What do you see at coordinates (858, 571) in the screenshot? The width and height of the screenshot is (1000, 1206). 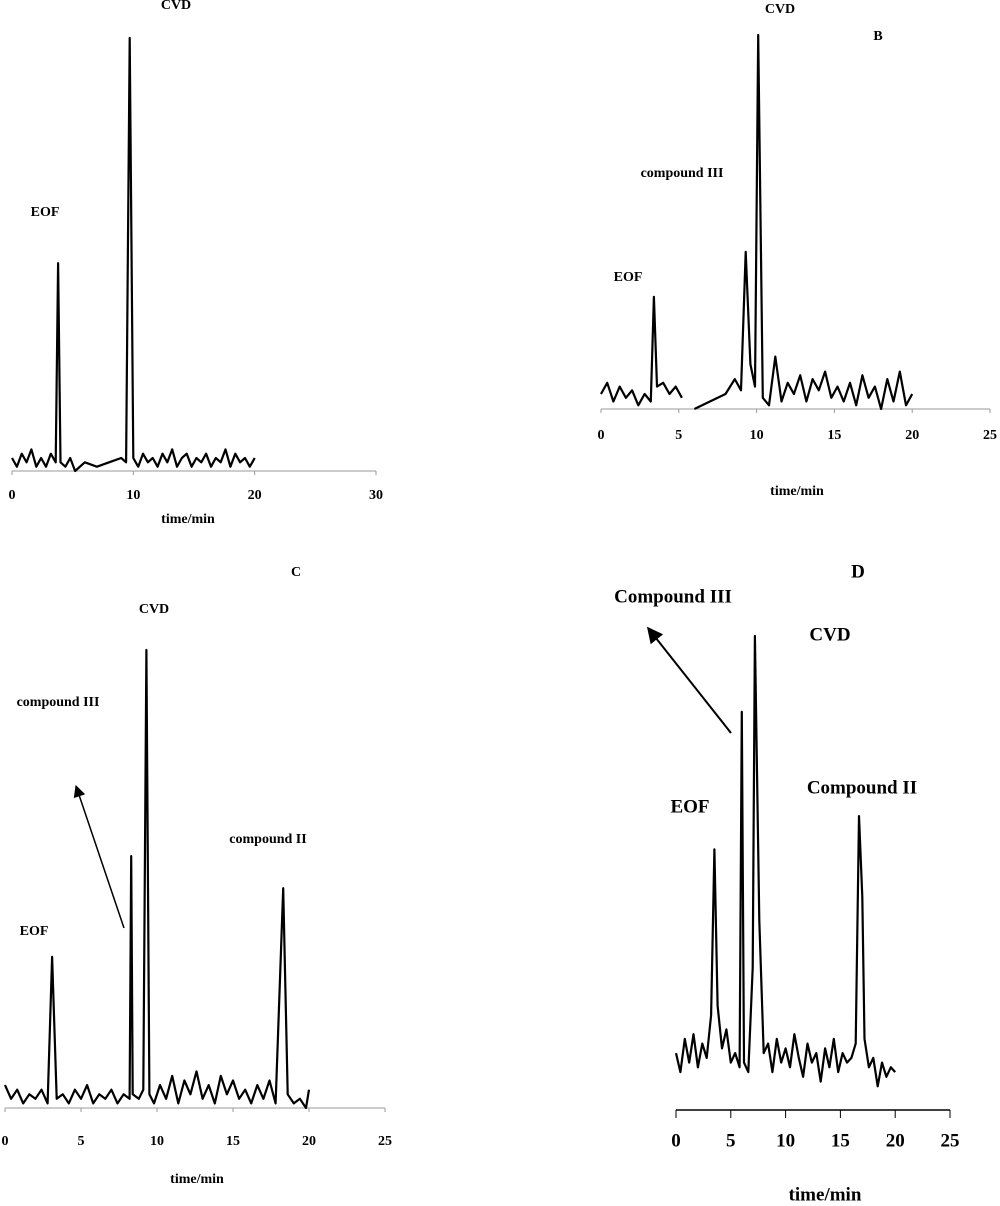 I see `panel-label: D` at bounding box center [858, 571].